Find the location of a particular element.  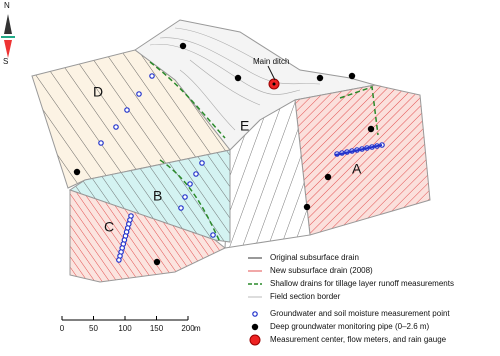

scale-label: 0 is located at coordinates (62, 328).